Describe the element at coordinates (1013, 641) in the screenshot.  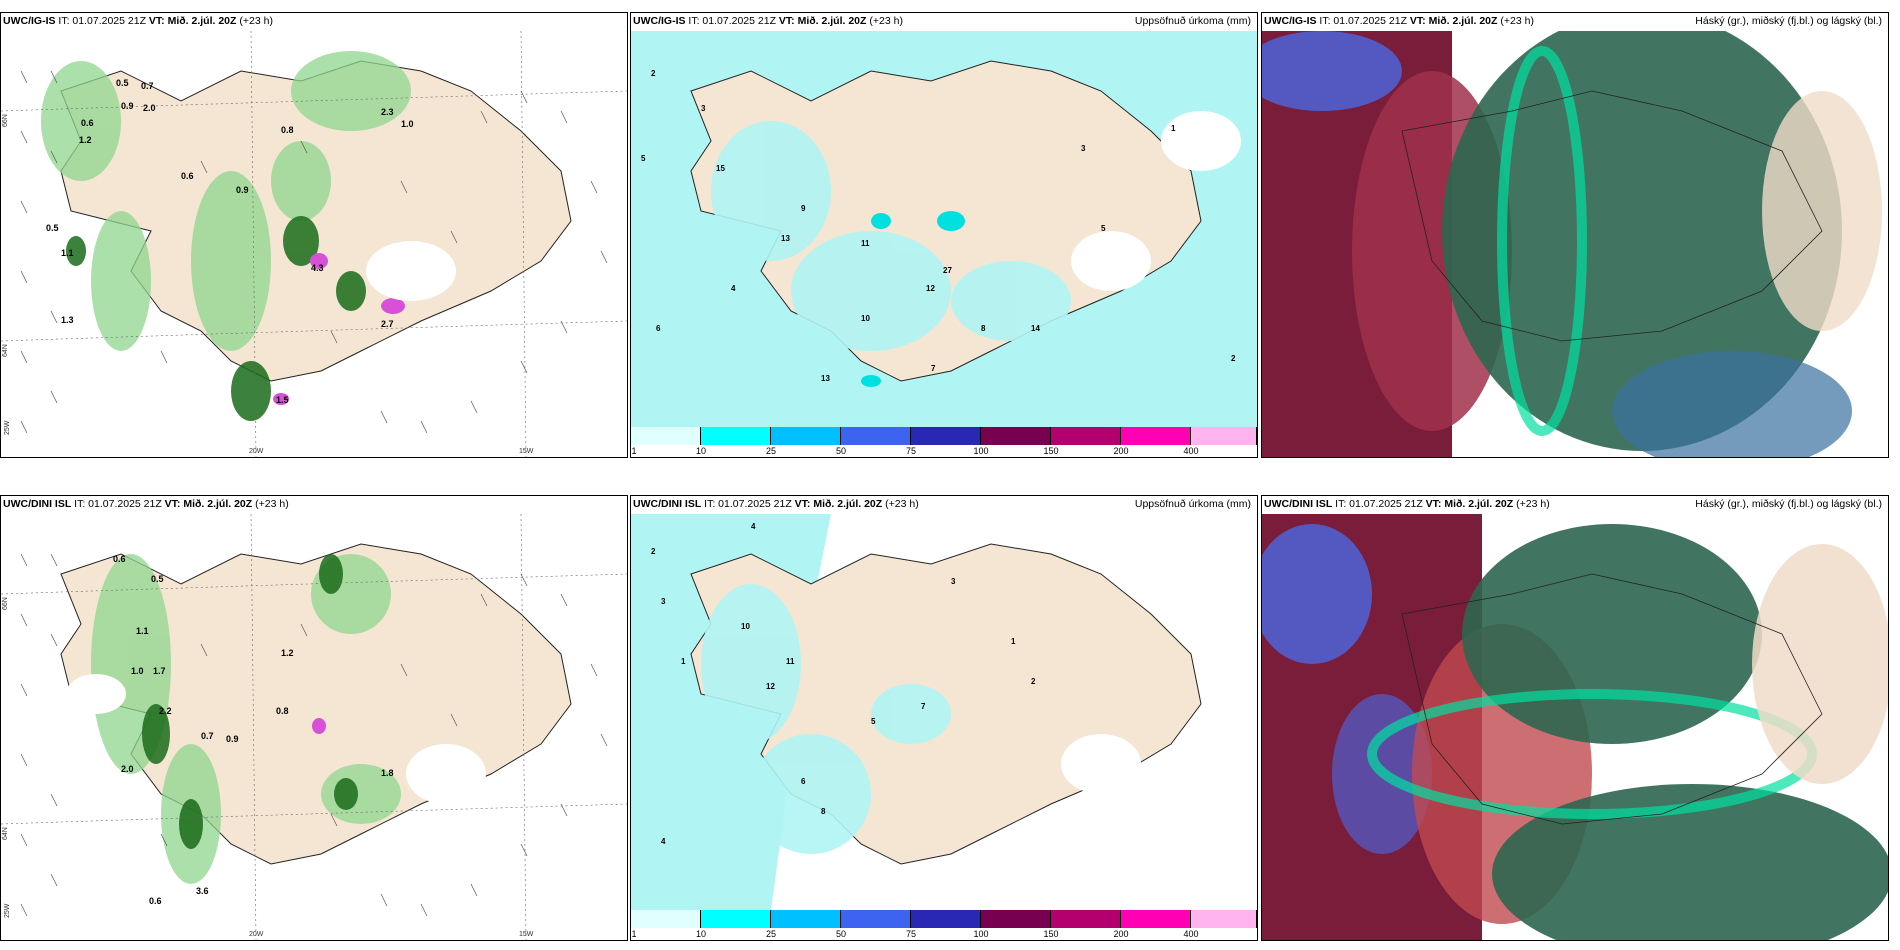
I see `value-label: 1` at that location.